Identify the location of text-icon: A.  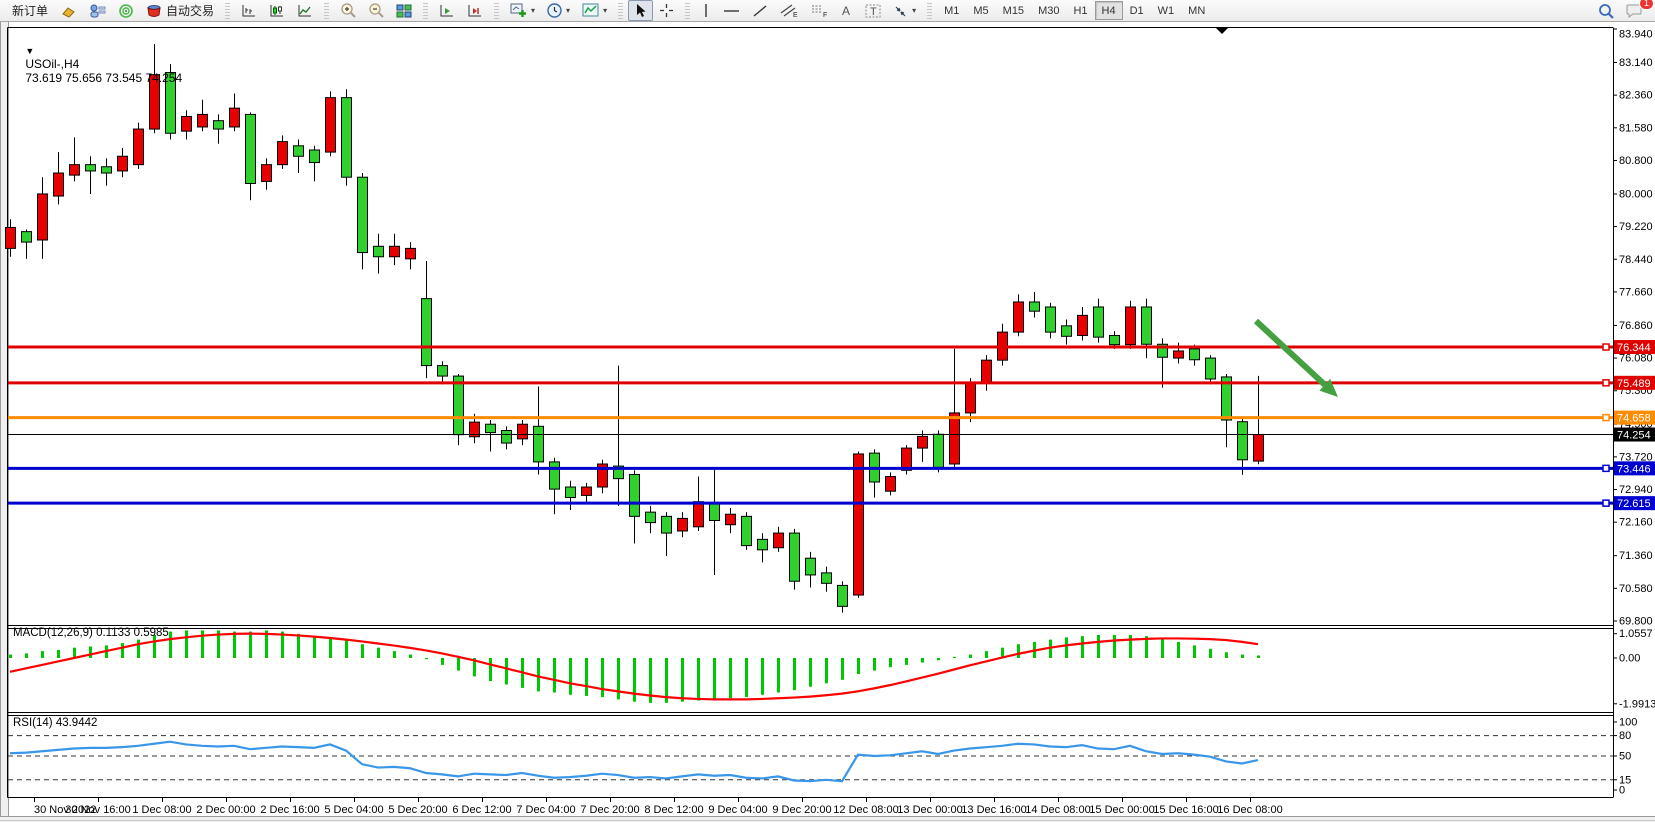
(846, 11).